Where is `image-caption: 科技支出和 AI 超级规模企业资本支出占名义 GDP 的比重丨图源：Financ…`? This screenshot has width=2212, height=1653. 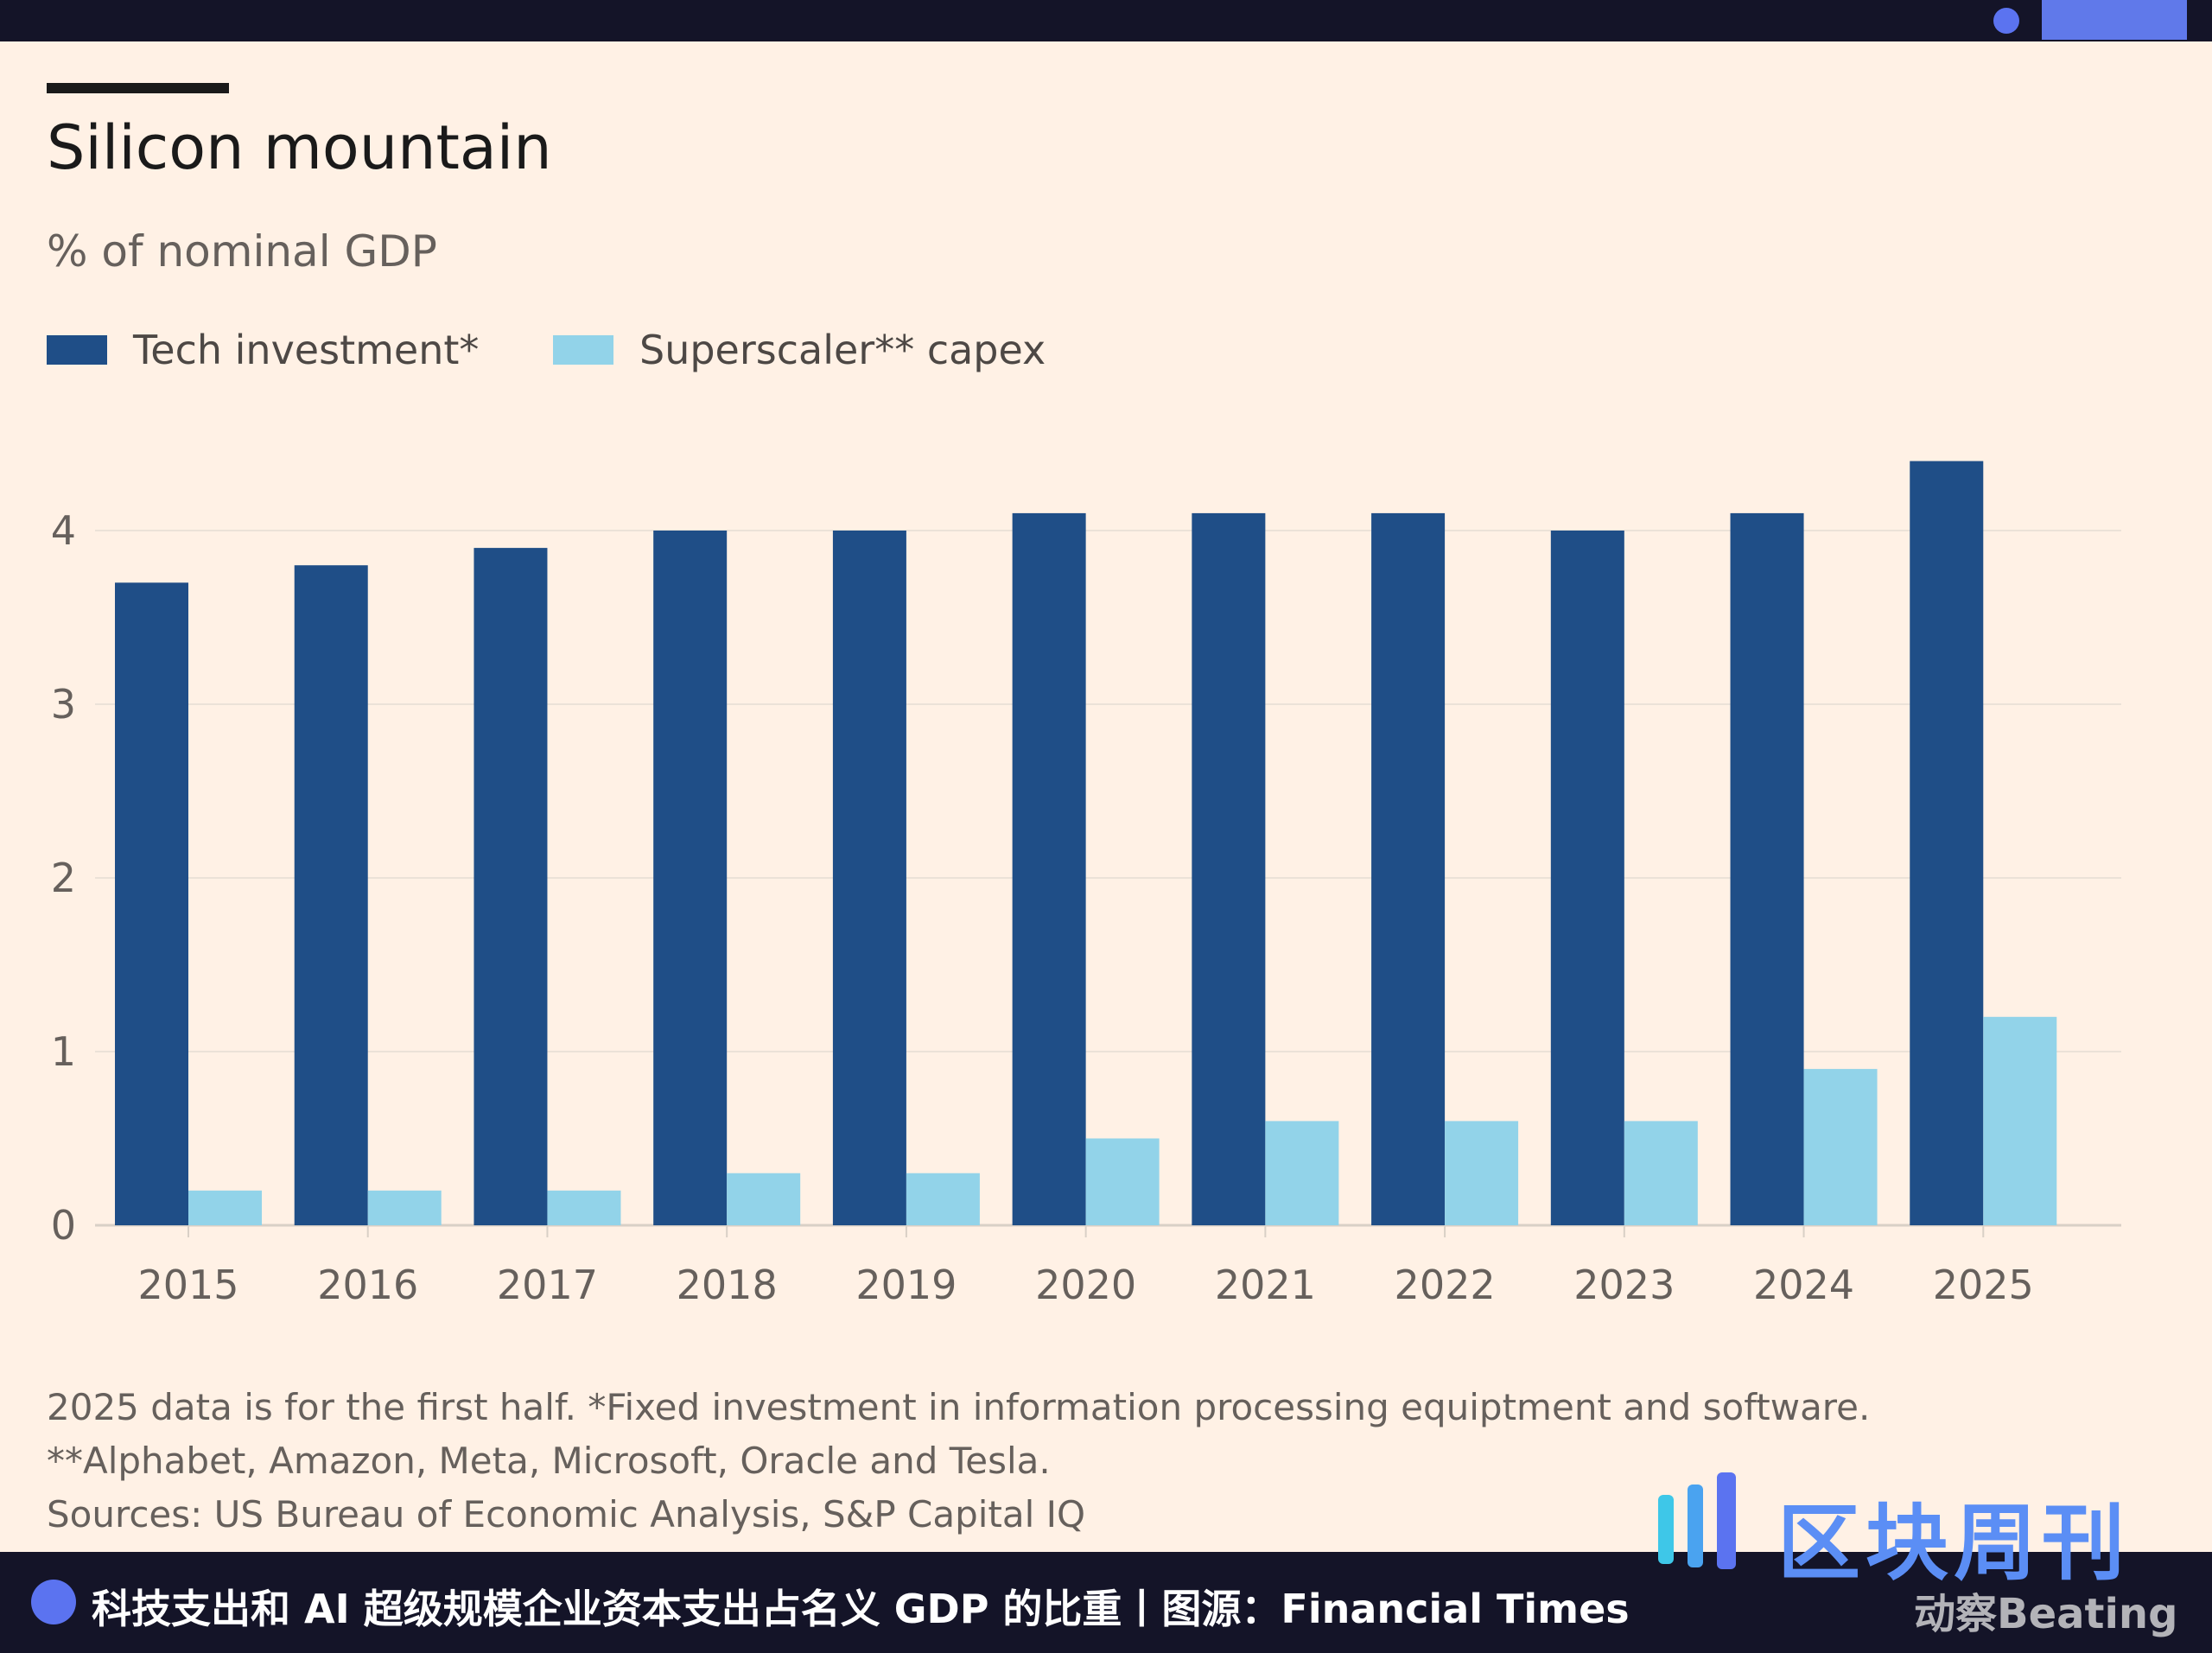 image-caption: 科技支出和 AI 超级规模企业资本支出占名义 GDP 的比重丨图源：Financ… is located at coordinates (861, 1609).